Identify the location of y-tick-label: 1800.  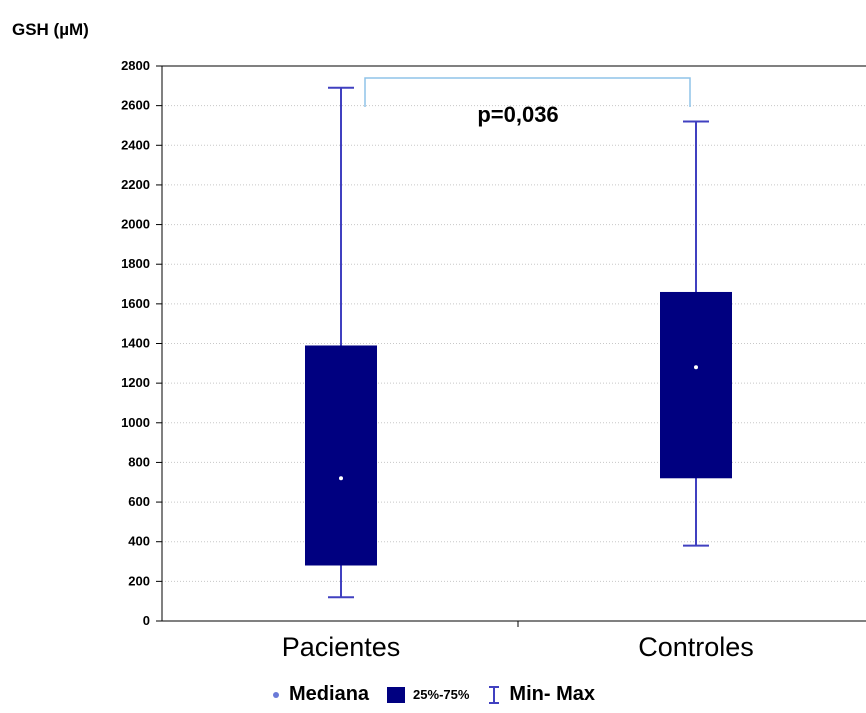
(135, 263).